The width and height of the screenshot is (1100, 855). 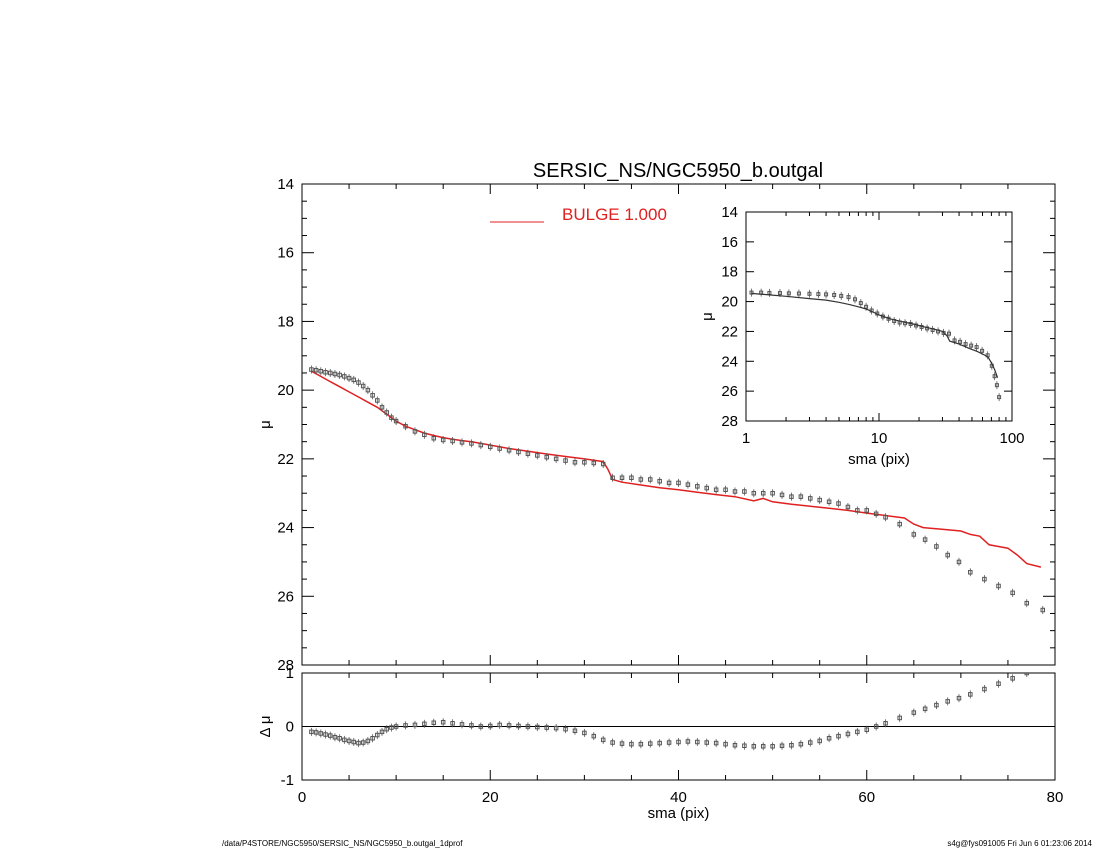 I want to click on residuals-xtick-label: 20, so click(x=490, y=797).